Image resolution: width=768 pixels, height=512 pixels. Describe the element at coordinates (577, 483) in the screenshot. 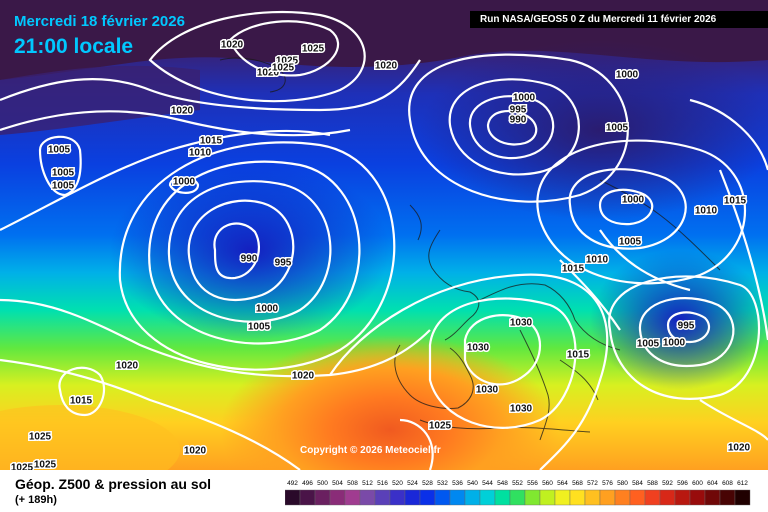

I see `legend-tick-label: 568` at that location.